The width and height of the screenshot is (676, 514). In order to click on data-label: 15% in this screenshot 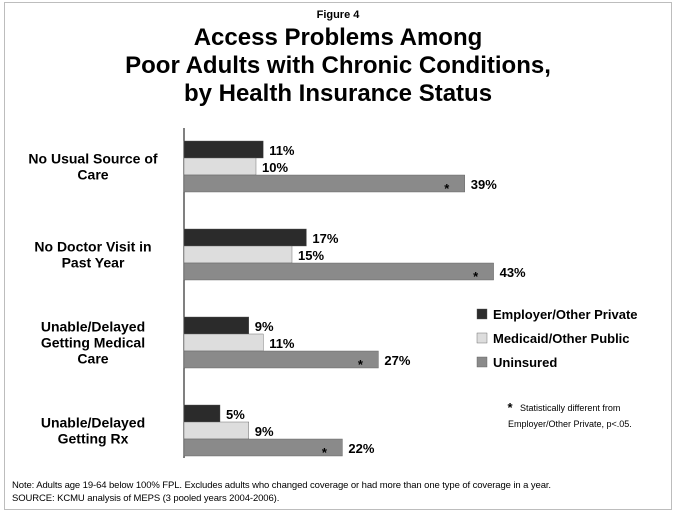, I will do `click(311, 255)`.